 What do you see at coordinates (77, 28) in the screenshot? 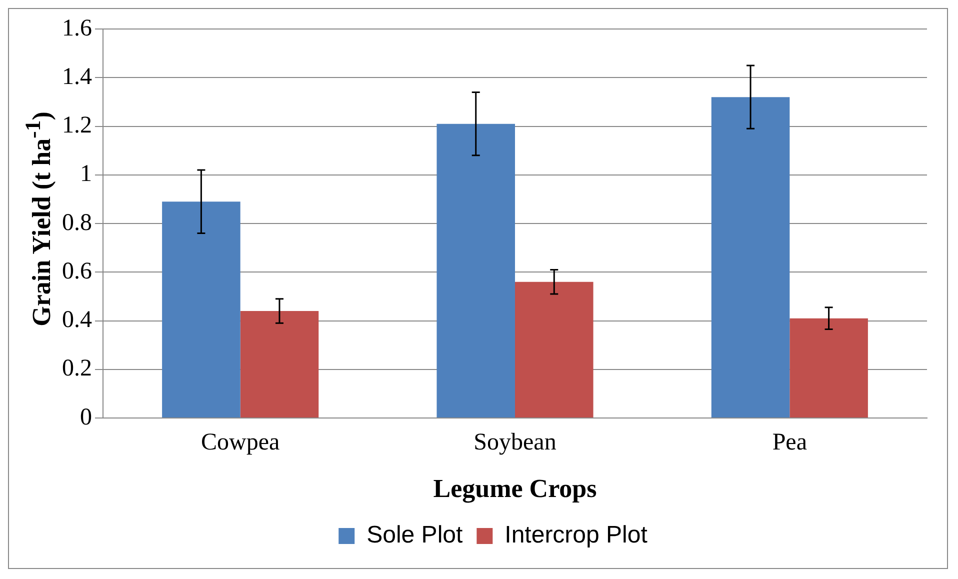
I see `y-tick-label: 1.6` at bounding box center [77, 28].